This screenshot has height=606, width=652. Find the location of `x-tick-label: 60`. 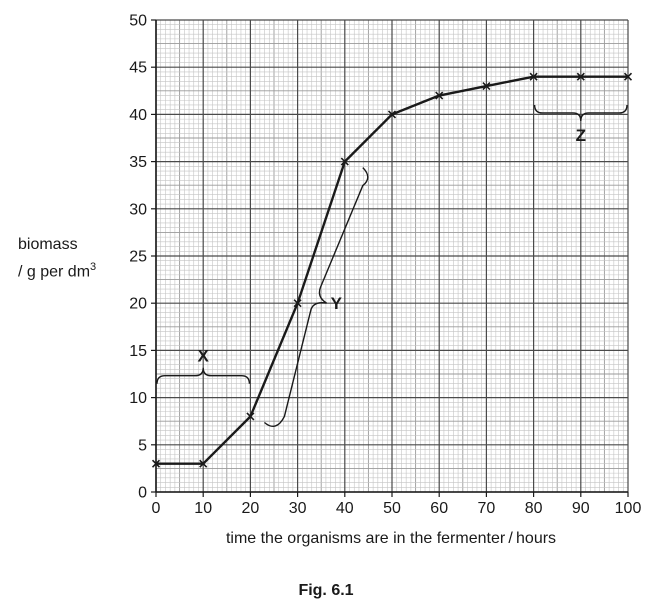

x-tick-label: 60 is located at coordinates (439, 508).